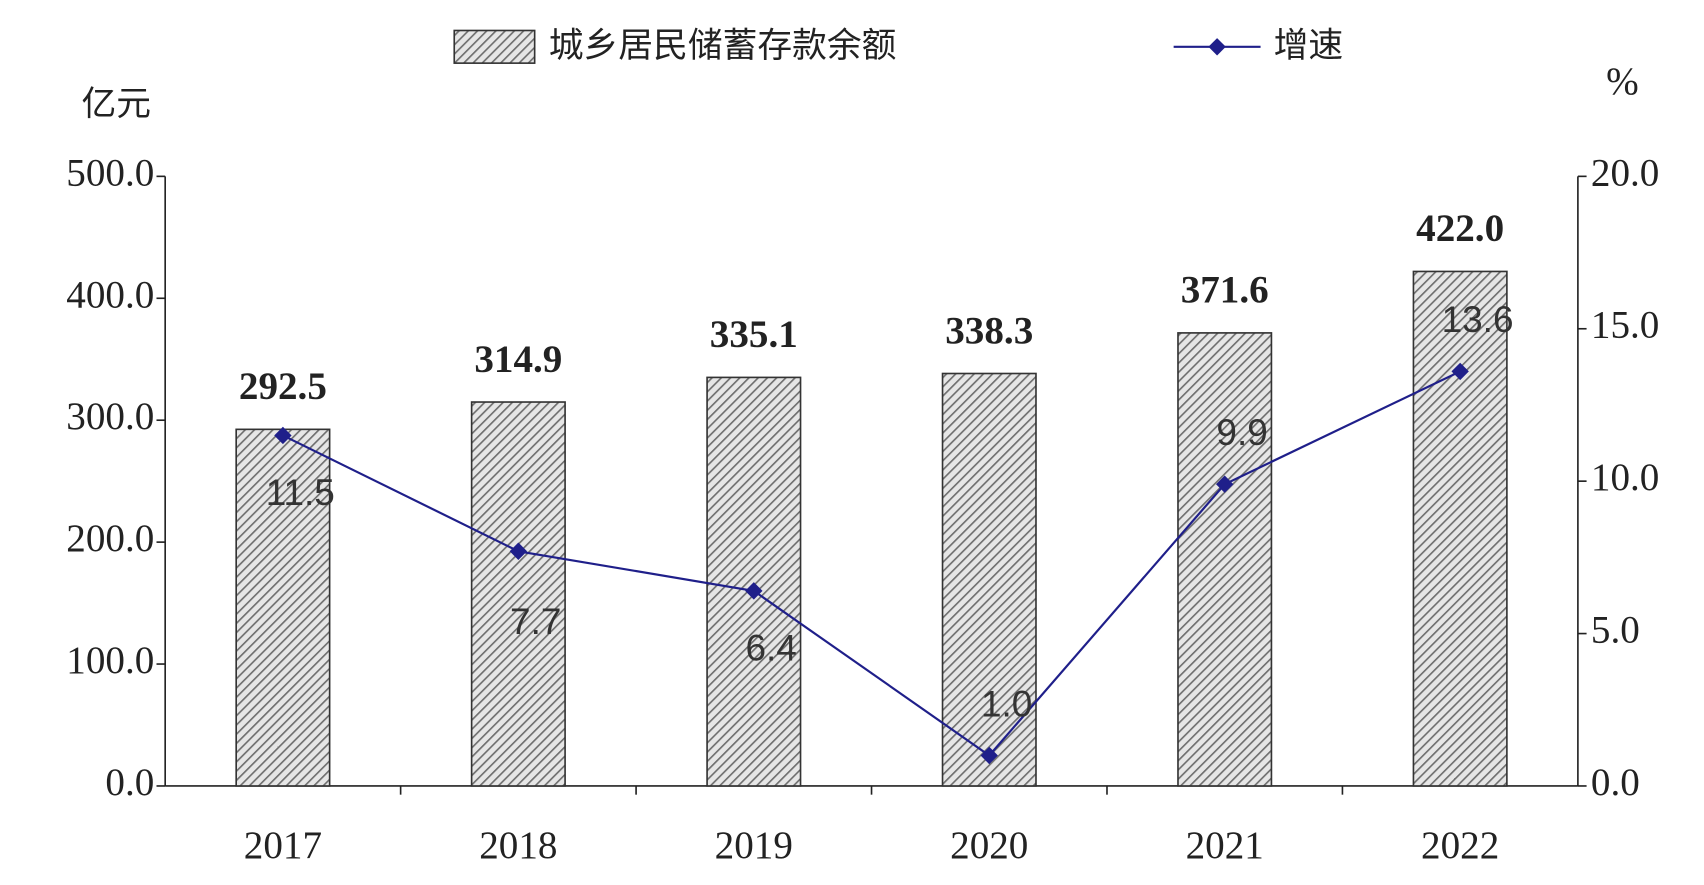  Describe the element at coordinates (1625, 325) in the screenshot. I see `y2-tick-label: 15.0` at that location.